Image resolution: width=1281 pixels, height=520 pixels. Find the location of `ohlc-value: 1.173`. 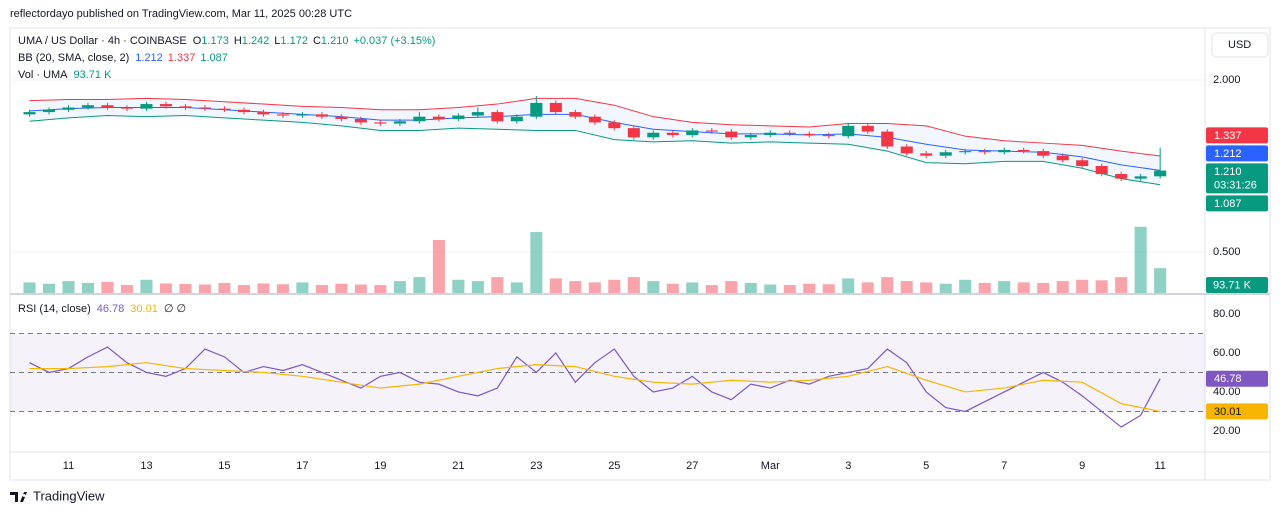

ohlc-value: 1.173 is located at coordinates (215, 41).